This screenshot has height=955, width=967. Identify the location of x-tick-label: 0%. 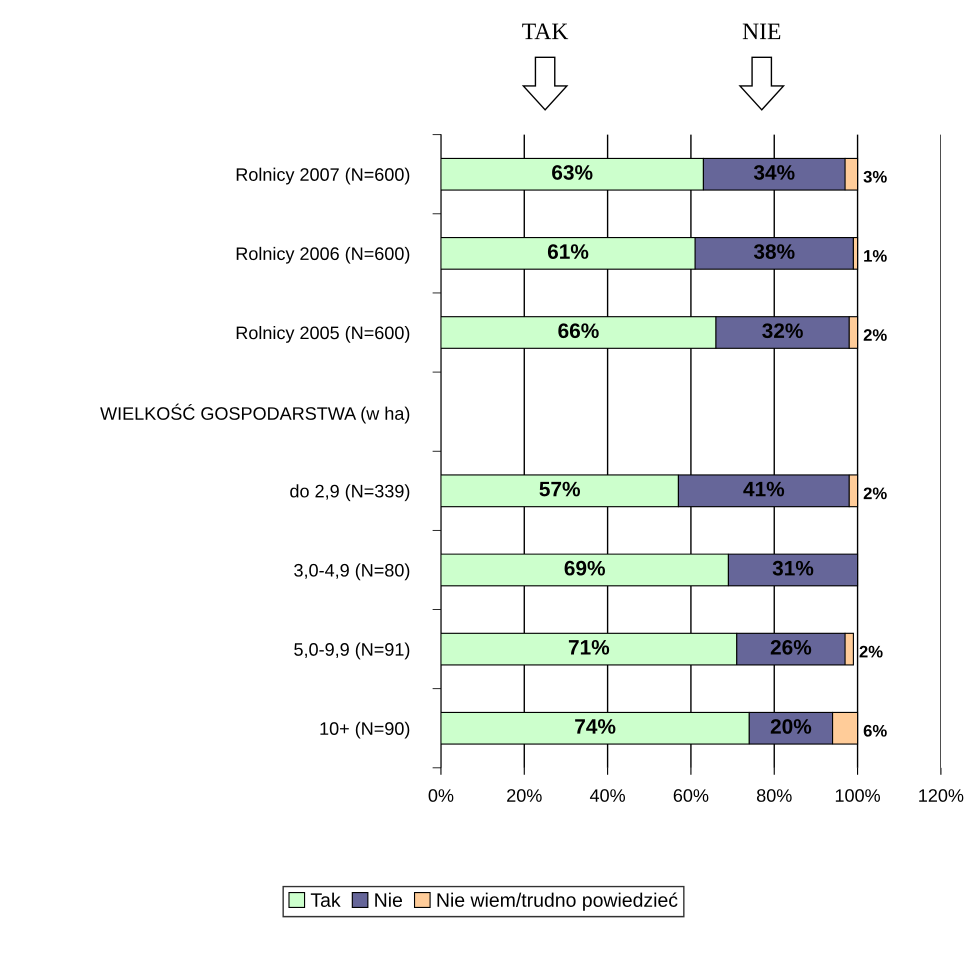
(441, 795).